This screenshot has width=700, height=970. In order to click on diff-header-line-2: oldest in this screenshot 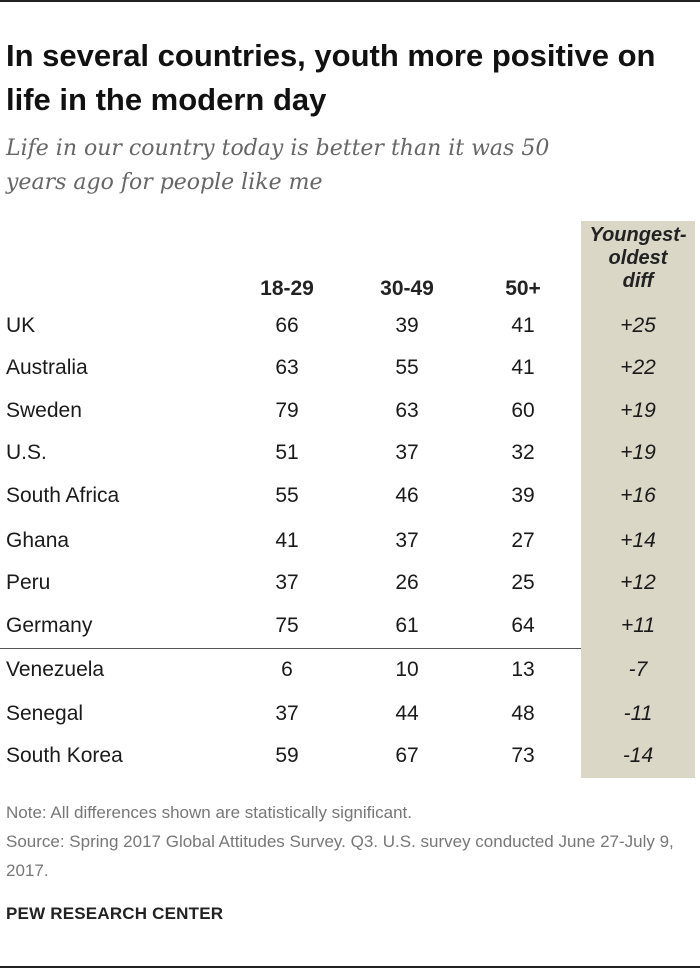, I will do `click(638, 258)`.